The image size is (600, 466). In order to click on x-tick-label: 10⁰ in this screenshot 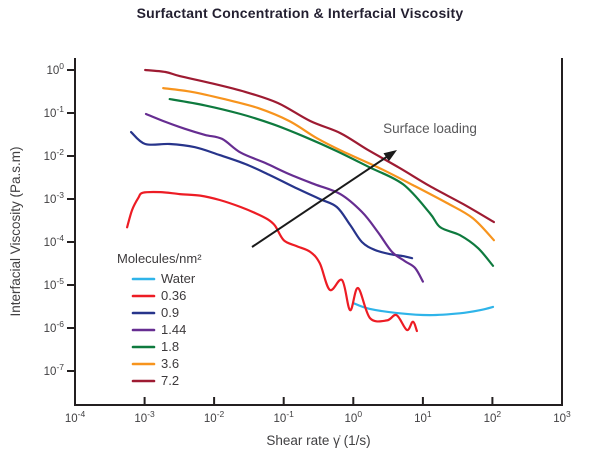, I will do `click(354, 417)`.